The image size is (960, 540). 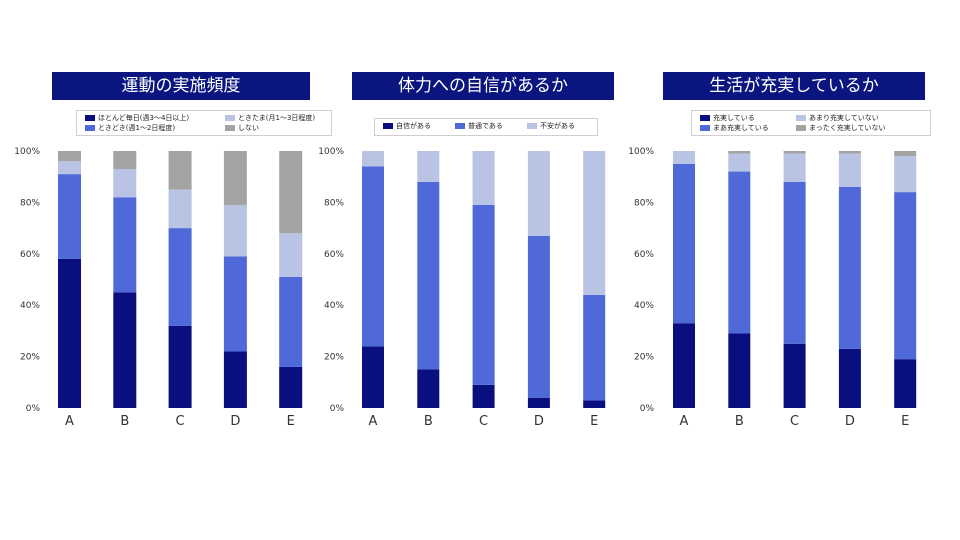 What do you see at coordinates (483, 86) in the screenshot?
I see `chart-title-1: 体力への自信があるか` at bounding box center [483, 86].